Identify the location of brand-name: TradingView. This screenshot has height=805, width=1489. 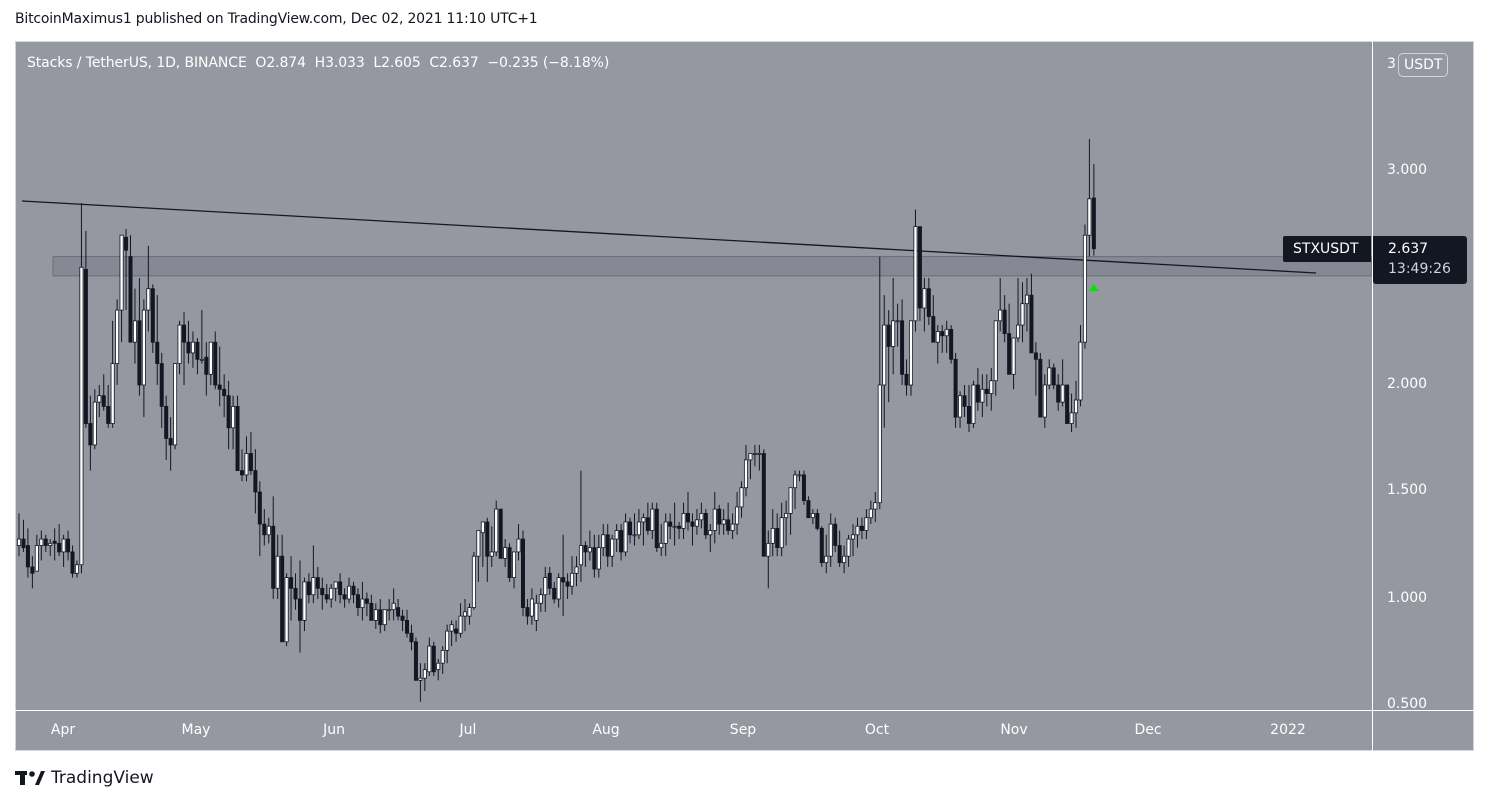
(102, 778).